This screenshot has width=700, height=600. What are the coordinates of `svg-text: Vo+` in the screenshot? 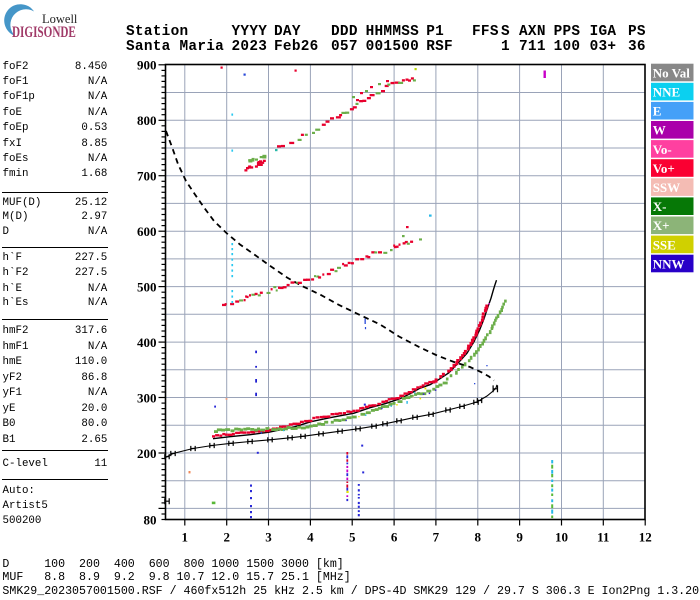 It's located at (664, 168).